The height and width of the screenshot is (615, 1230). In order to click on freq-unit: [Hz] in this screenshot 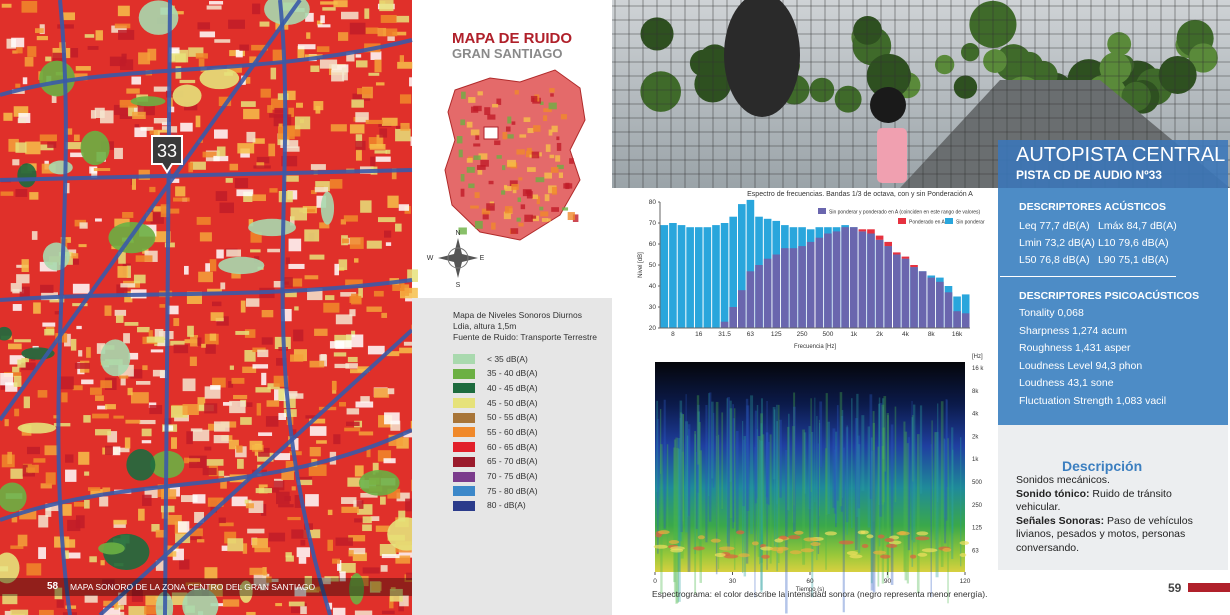, I will do `click(977, 357)`.